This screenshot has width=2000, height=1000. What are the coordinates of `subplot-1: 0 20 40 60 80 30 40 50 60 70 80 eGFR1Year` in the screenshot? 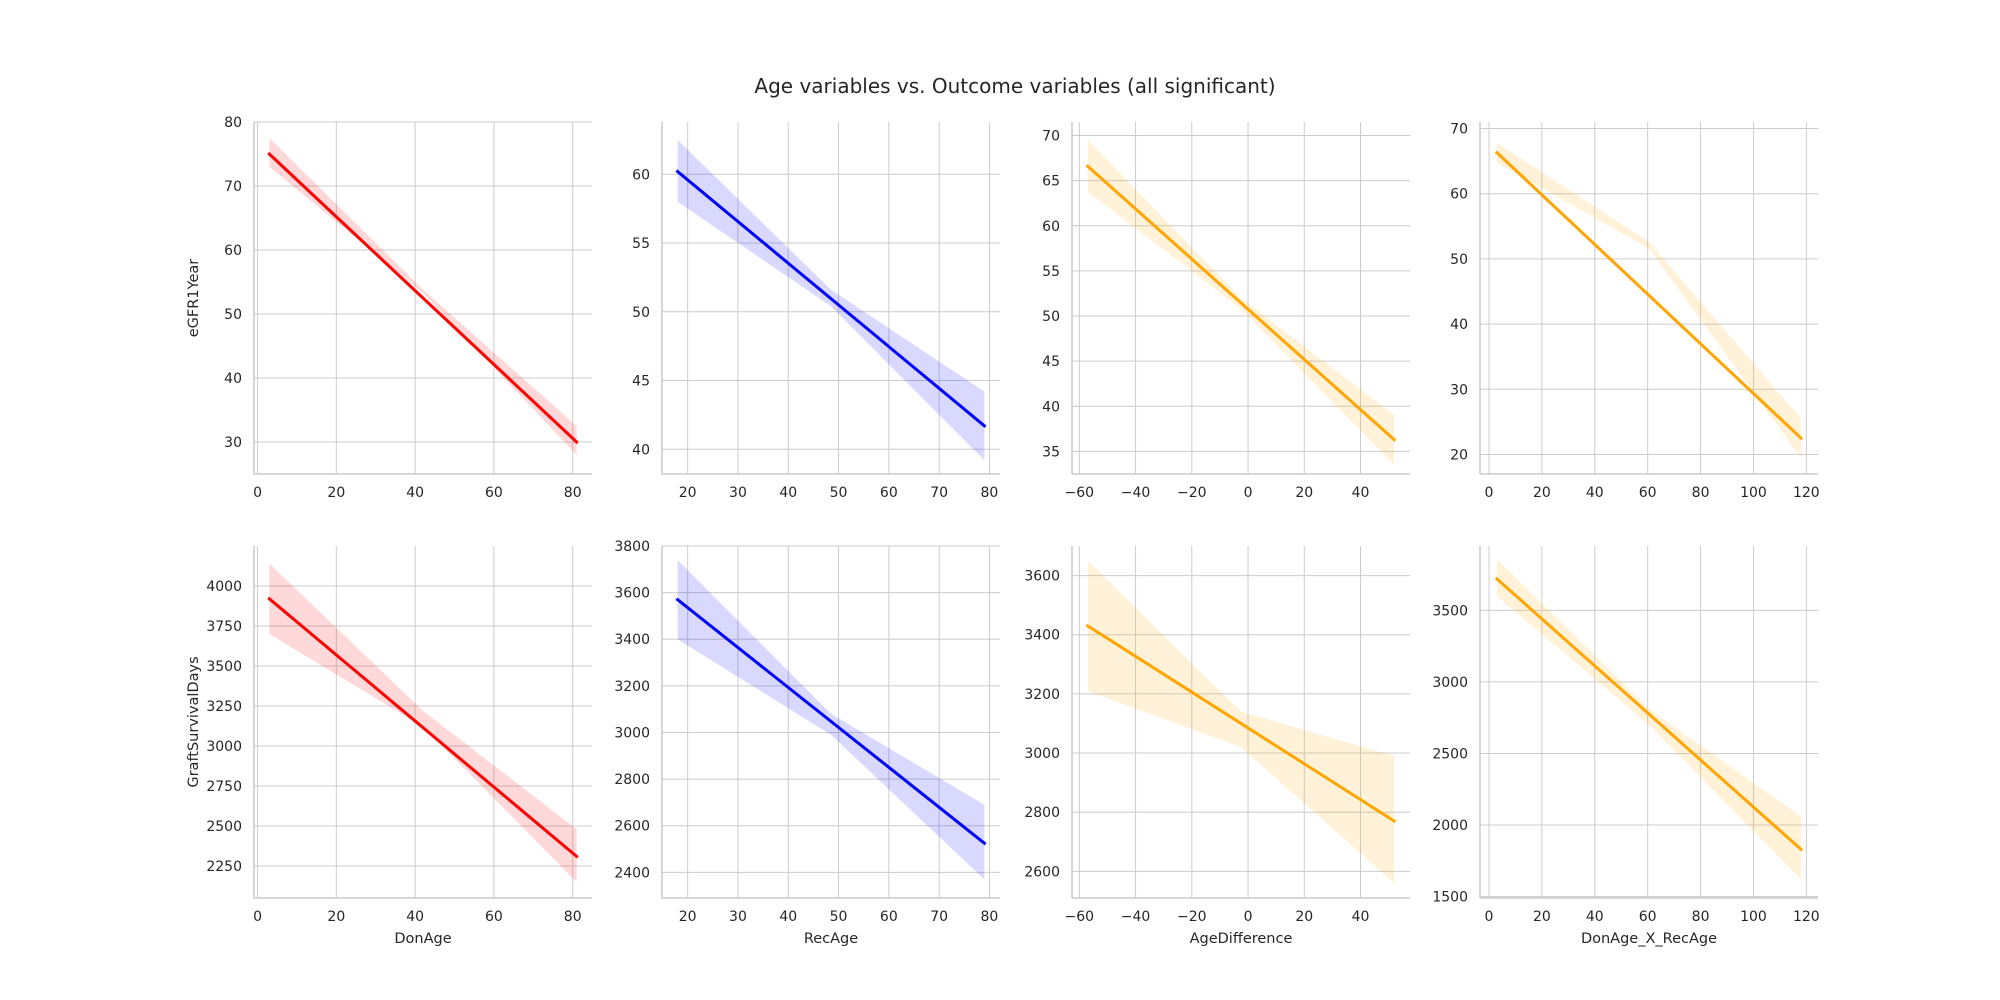 It's located at (389, 308).